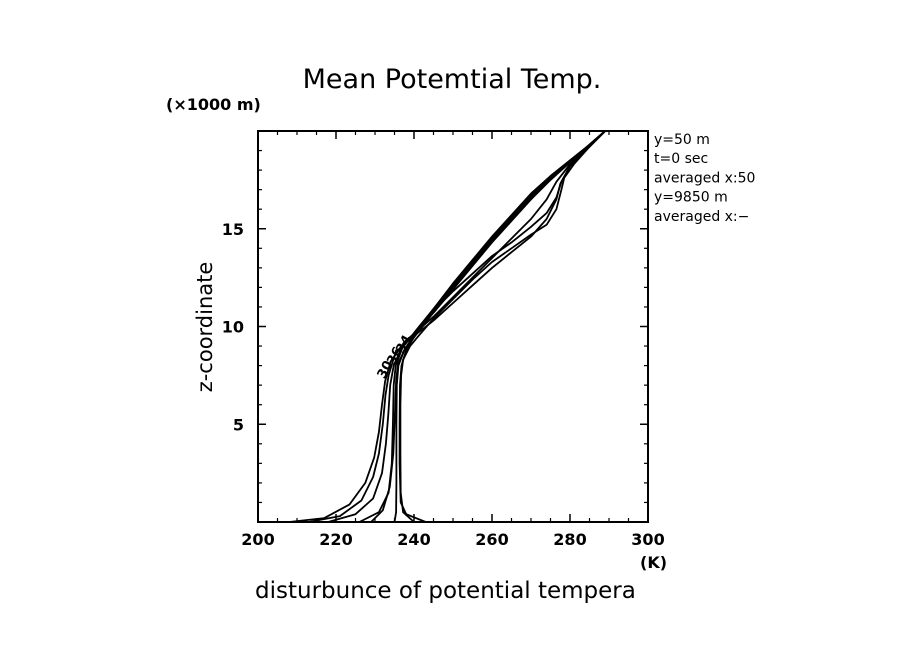 Image resolution: width=904 pixels, height=654 pixels. What do you see at coordinates (213, 104) in the screenshot?
I see `y-axis-unit: (×1000 m)` at bounding box center [213, 104].